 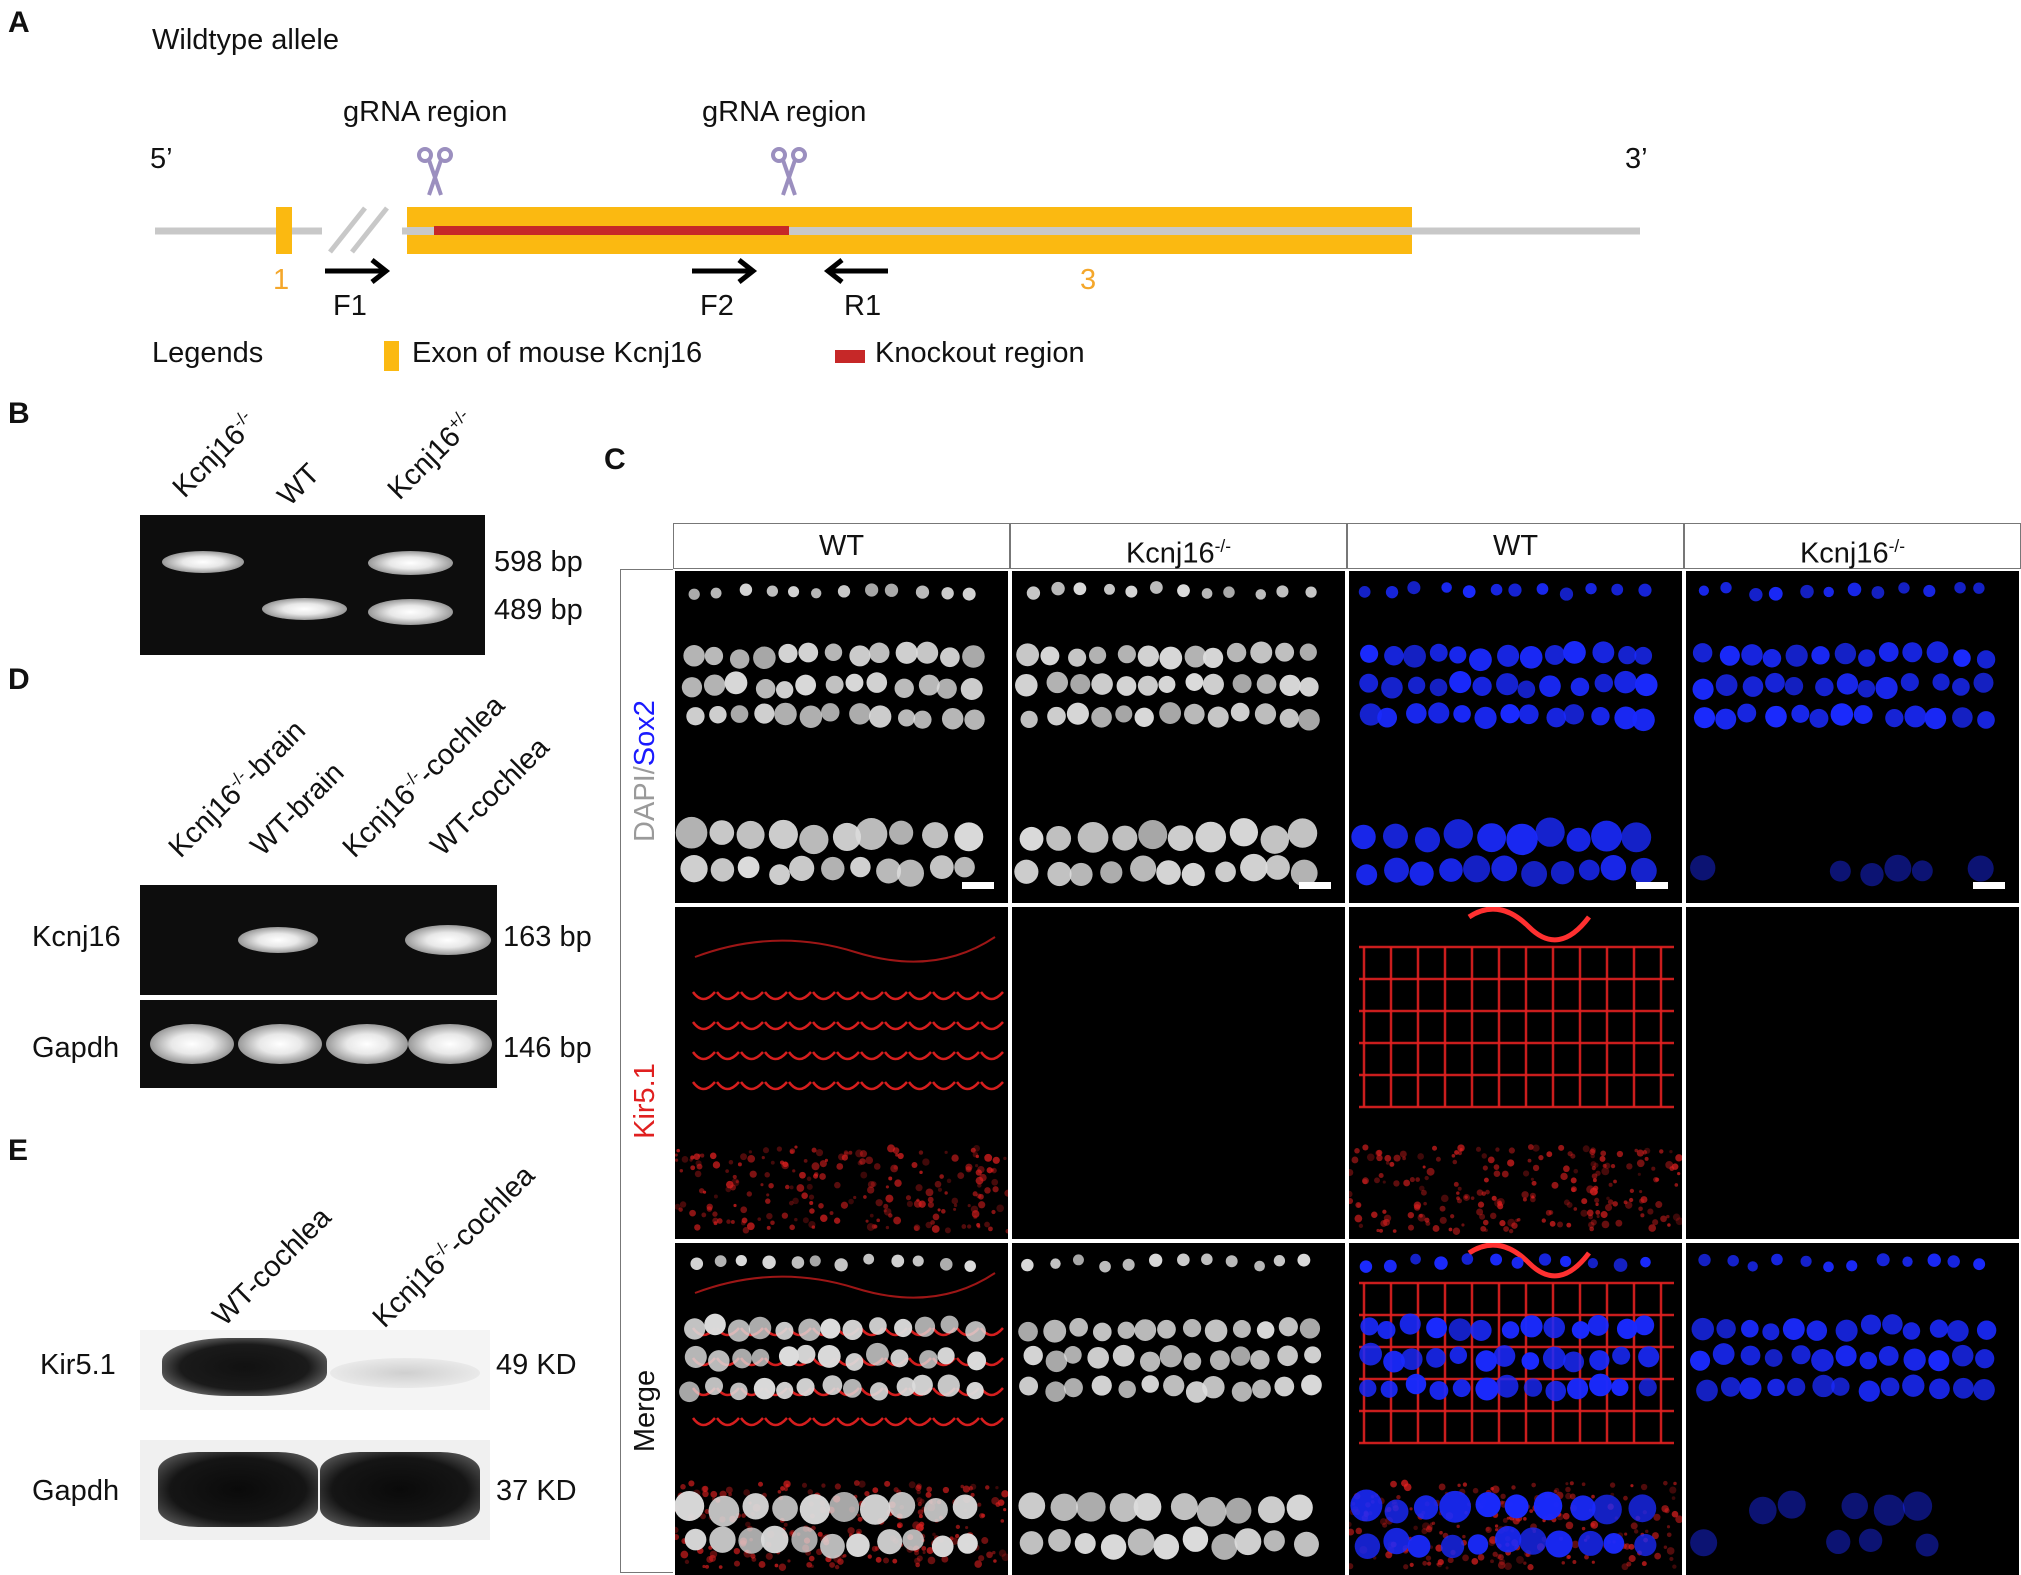 I want to click on col-header-kcnj16-1: Kcnj16-/-, so click(x=1178, y=546).